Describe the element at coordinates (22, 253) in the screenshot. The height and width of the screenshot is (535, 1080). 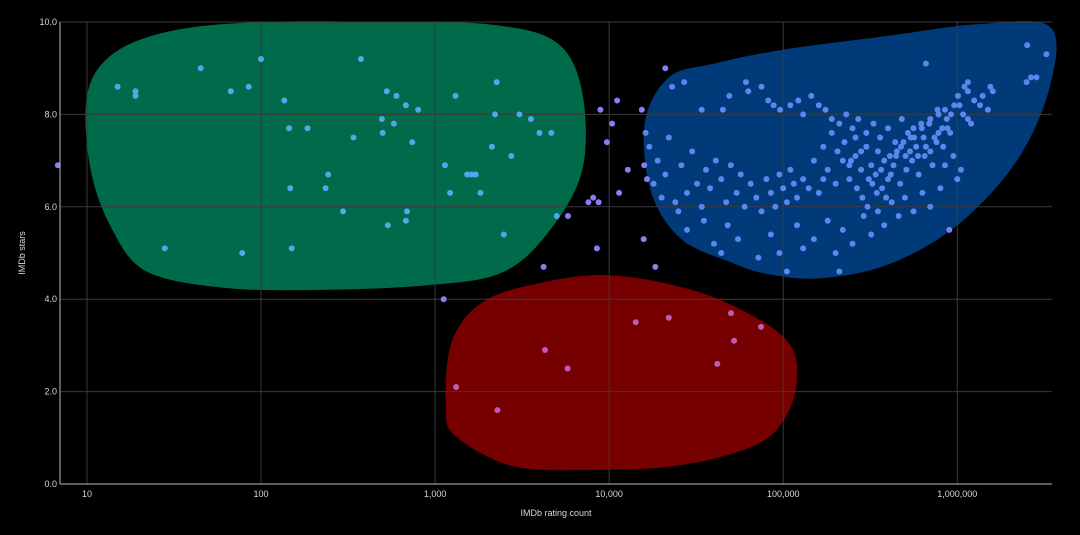
I see `y-axis-title: IMDb stars` at that location.